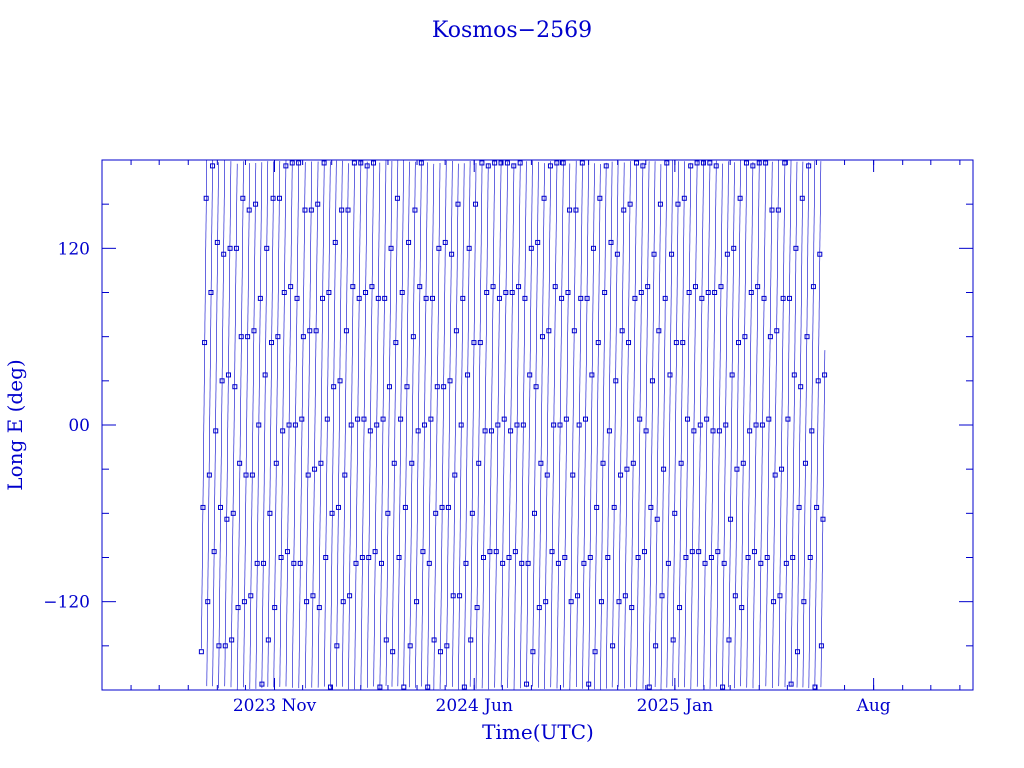 The image size is (1024, 768). What do you see at coordinates (74, 249) in the screenshot?
I see `y-tick-label: 120` at bounding box center [74, 249].